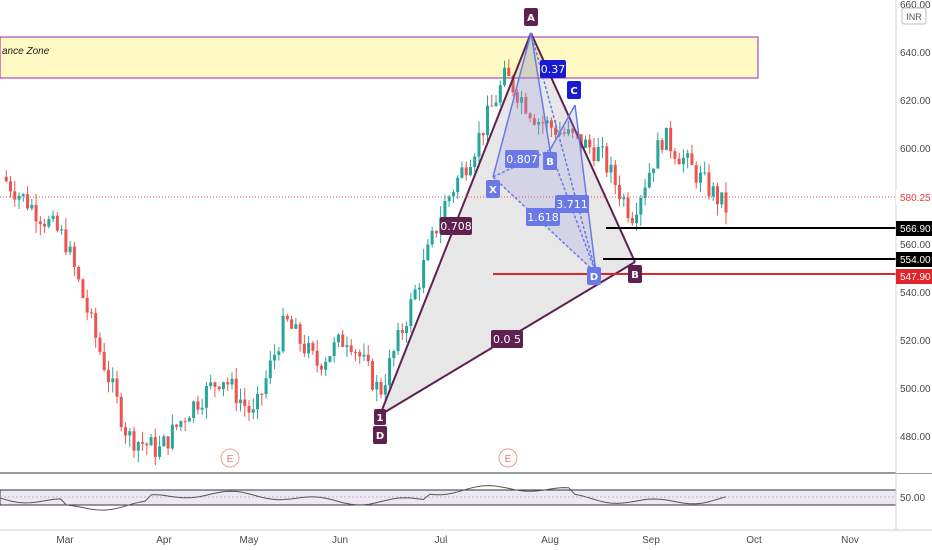 Image resolution: width=932 pixels, height=550 pixels. Describe the element at coordinates (915, 293) in the screenshot. I see `y-tick-label: 540.00` at that location.